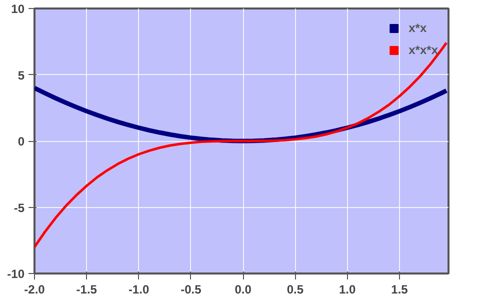 This screenshot has width=480, height=300. I want to click on x-tick-label: -1.0, so click(139, 289).